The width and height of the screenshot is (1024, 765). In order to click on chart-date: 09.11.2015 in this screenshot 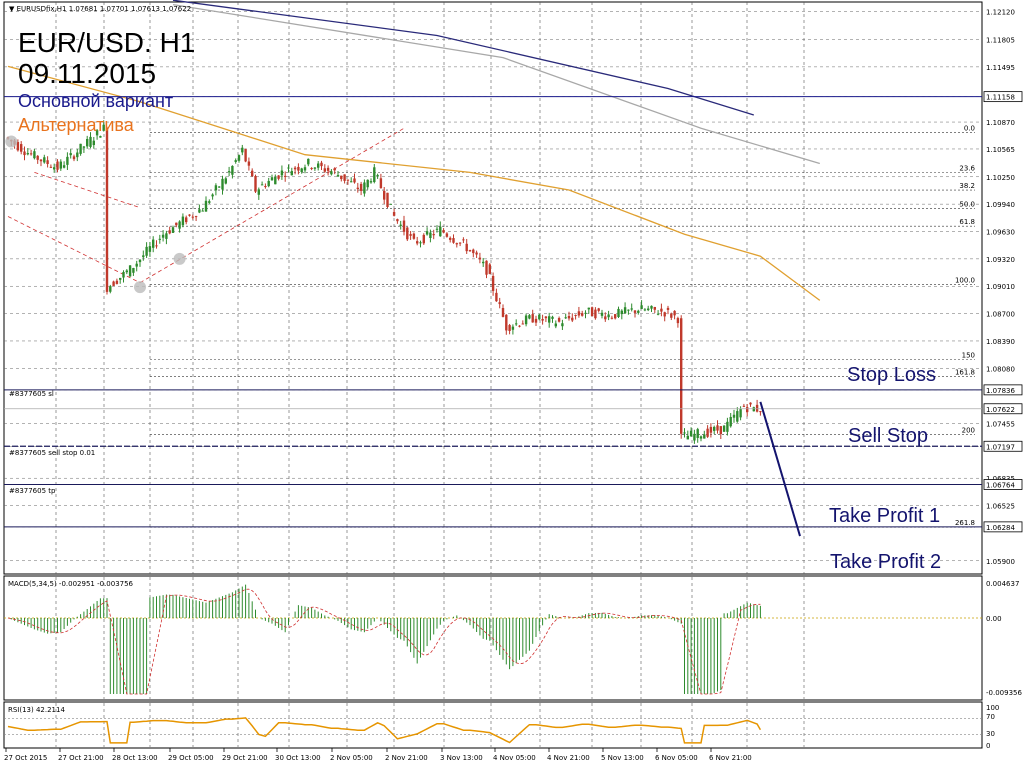, I will do `click(87, 73)`.